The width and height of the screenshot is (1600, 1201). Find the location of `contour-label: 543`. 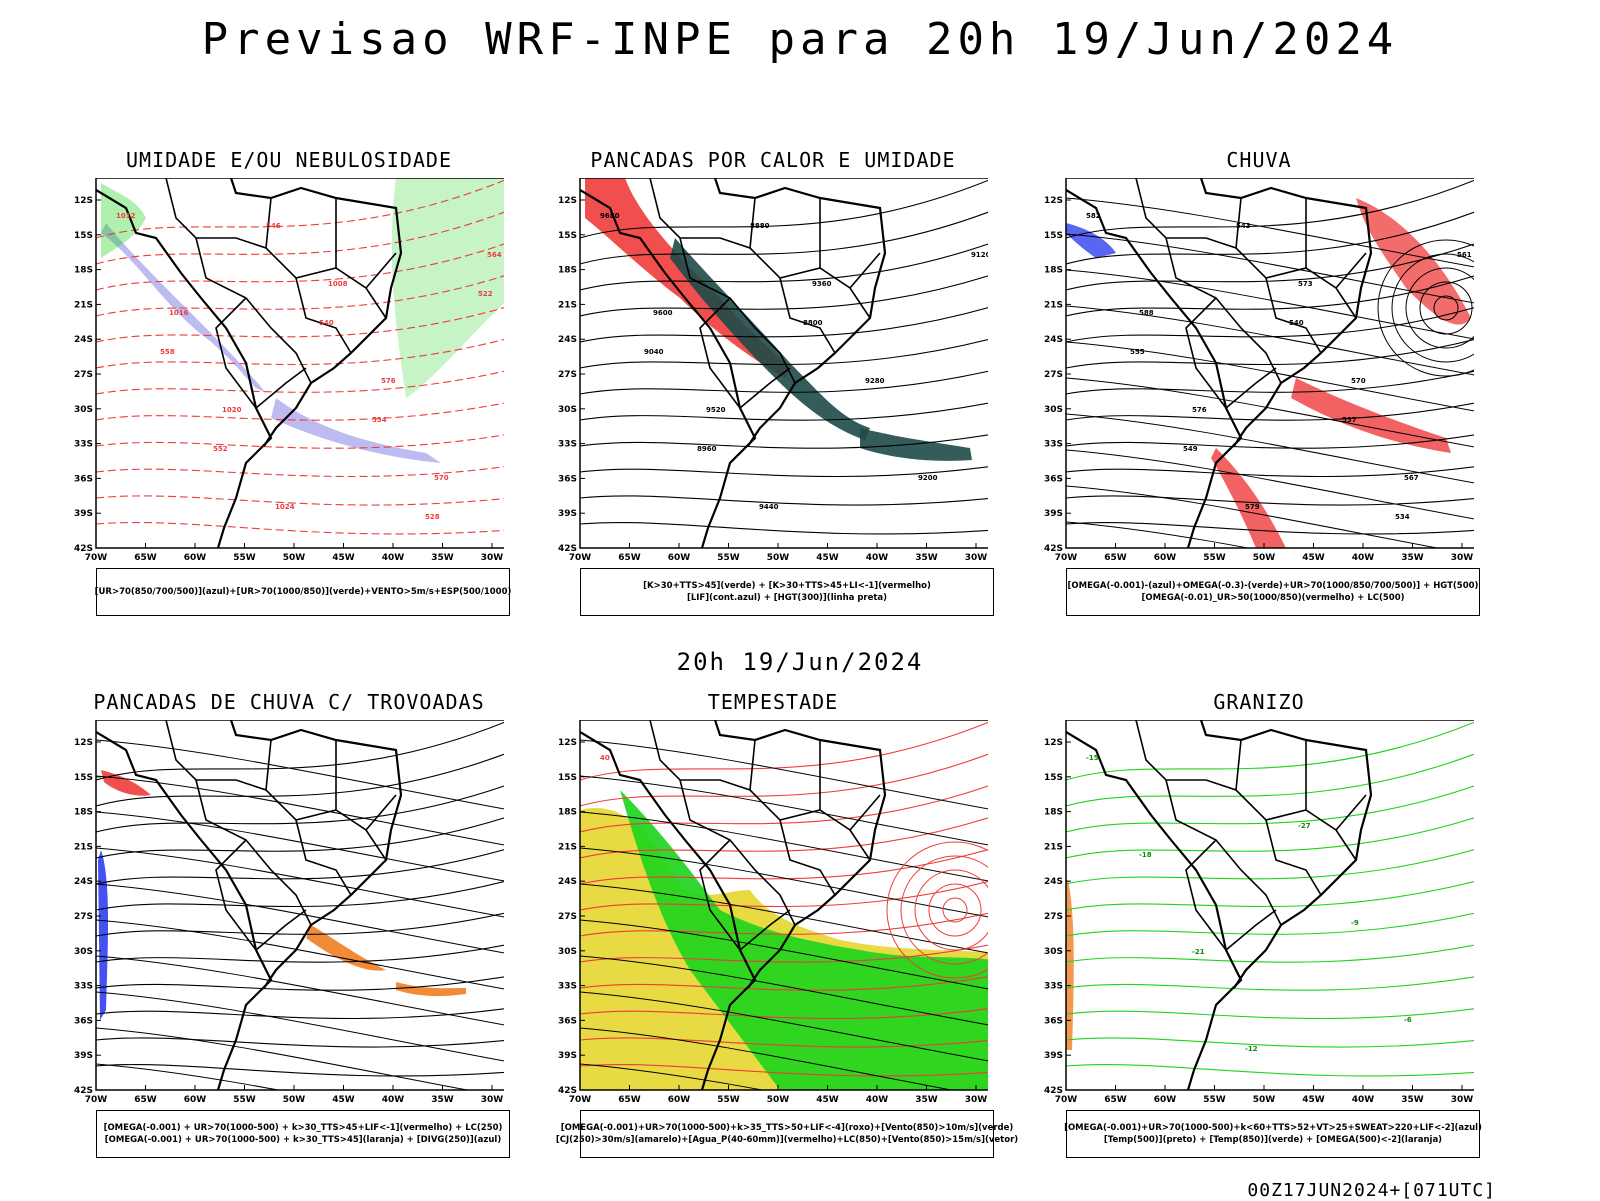

contour-label: 543 is located at coordinates (1243, 226).